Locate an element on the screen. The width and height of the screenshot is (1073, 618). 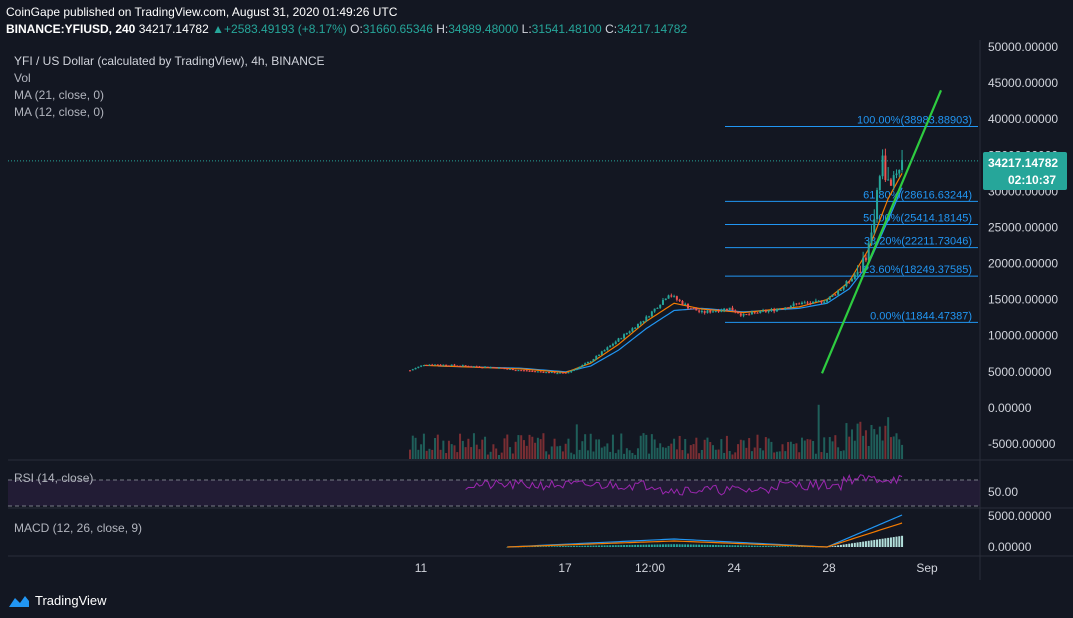
price-axis-label: 50000.00000 is located at coordinates (1023, 47).